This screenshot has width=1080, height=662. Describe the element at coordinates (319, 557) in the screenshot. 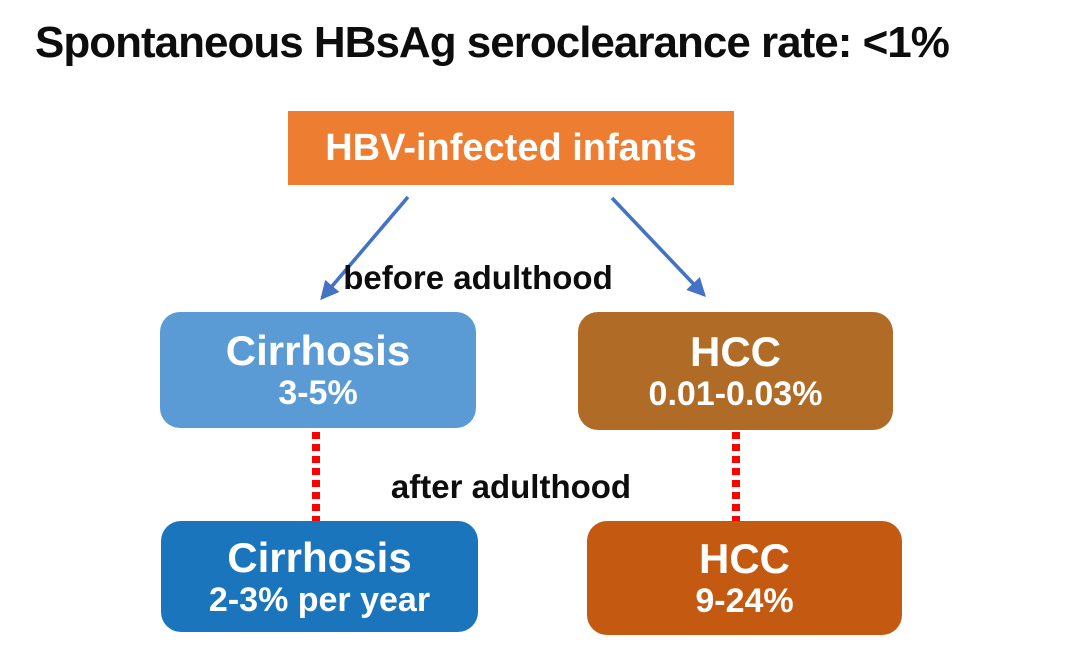

I see `node-cirrhosis-after-label: Cirrhosis` at that location.